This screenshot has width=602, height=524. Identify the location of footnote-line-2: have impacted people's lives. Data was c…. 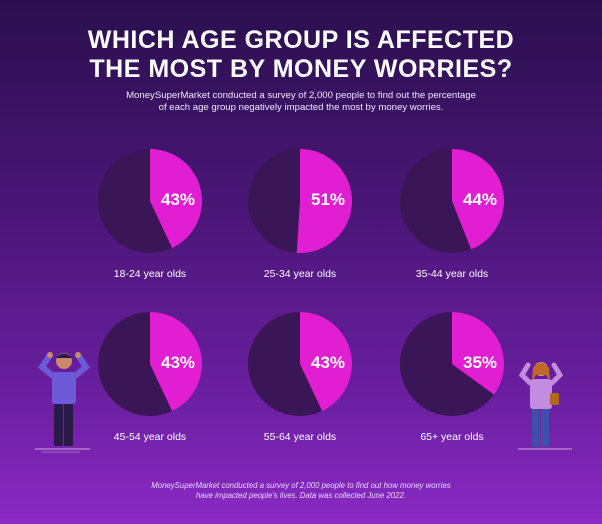
(301, 495).